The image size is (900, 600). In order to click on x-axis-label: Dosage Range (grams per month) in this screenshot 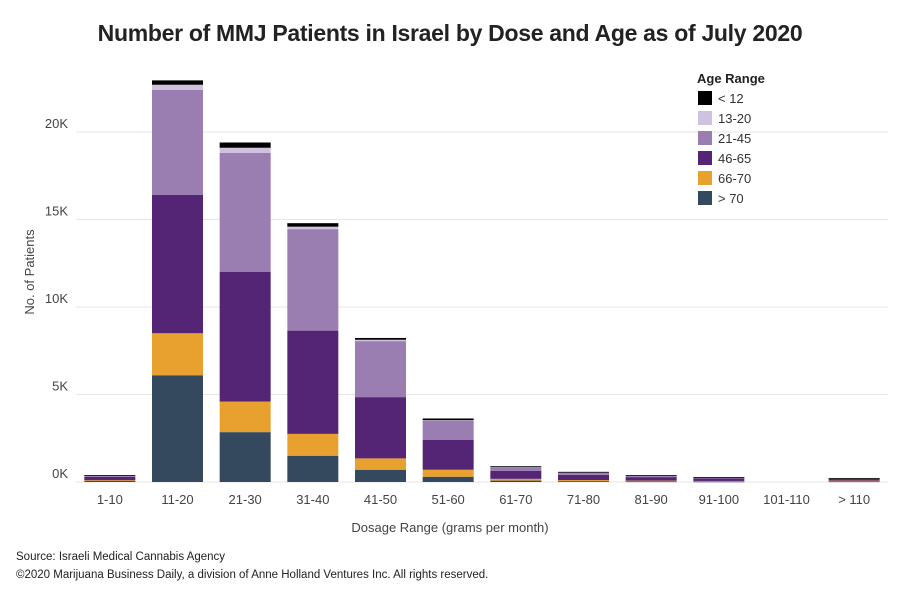, I will do `click(449, 527)`.